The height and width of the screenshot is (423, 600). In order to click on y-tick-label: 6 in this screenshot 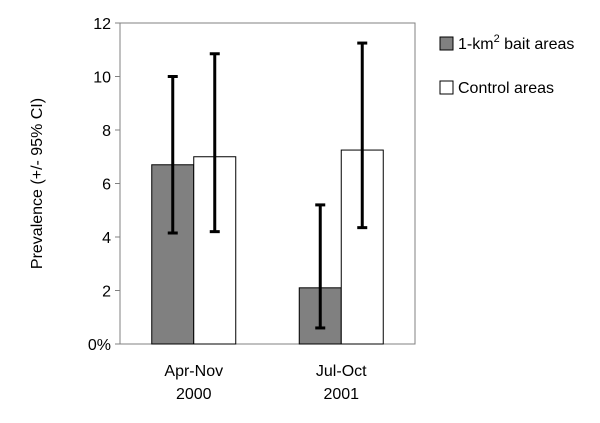, I will do `click(106, 185)`.